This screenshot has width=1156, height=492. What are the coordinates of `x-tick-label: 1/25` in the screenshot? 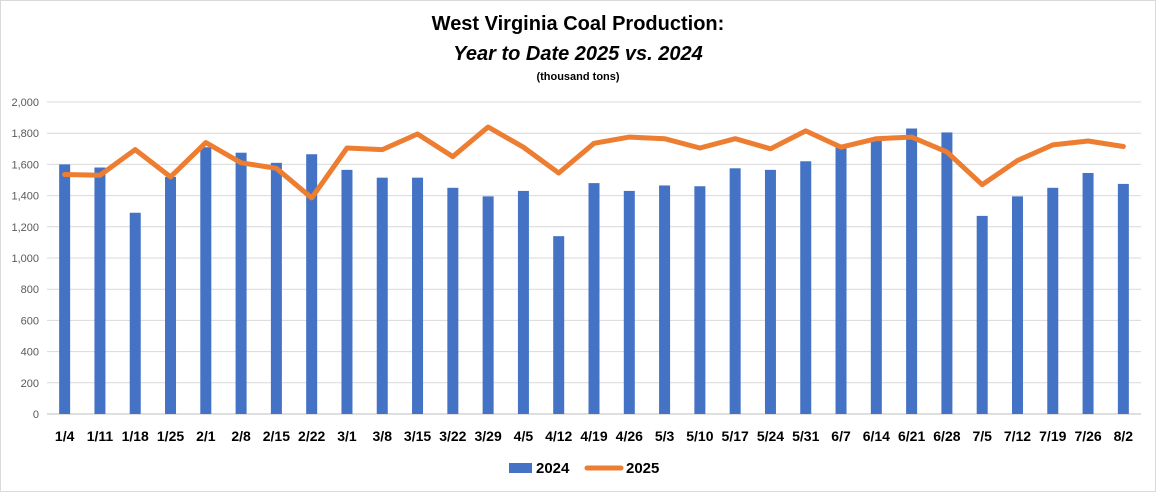 It's located at (170, 436).